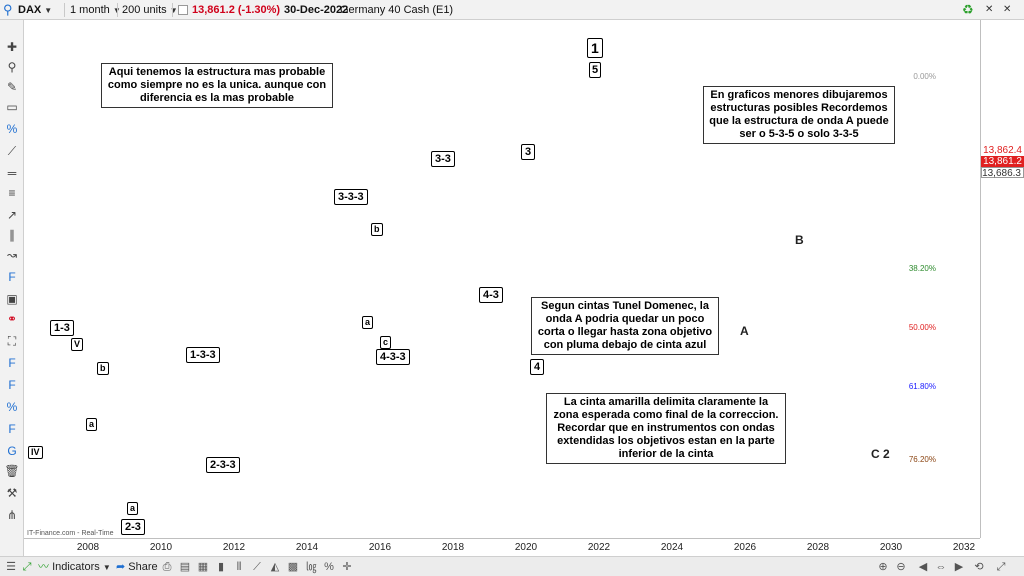 This screenshot has width=1024, height=576. What do you see at coordinates (221, 567) in the screenshot?
I see `candle-type-icon: ▮` at bounding box center [221, 567].